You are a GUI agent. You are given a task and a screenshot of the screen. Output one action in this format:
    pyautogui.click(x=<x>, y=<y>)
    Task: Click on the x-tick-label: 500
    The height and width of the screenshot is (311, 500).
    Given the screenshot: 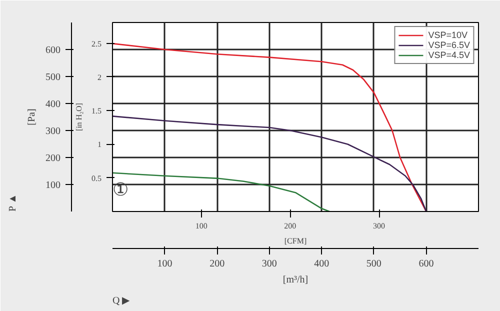 What is the action you would take?
    pyautogui.click(x=374, y=264)
    